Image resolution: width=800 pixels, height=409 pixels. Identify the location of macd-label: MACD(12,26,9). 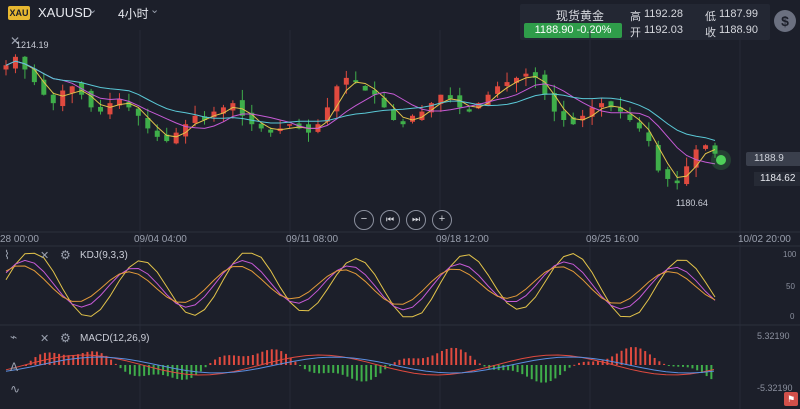
(115, 338).